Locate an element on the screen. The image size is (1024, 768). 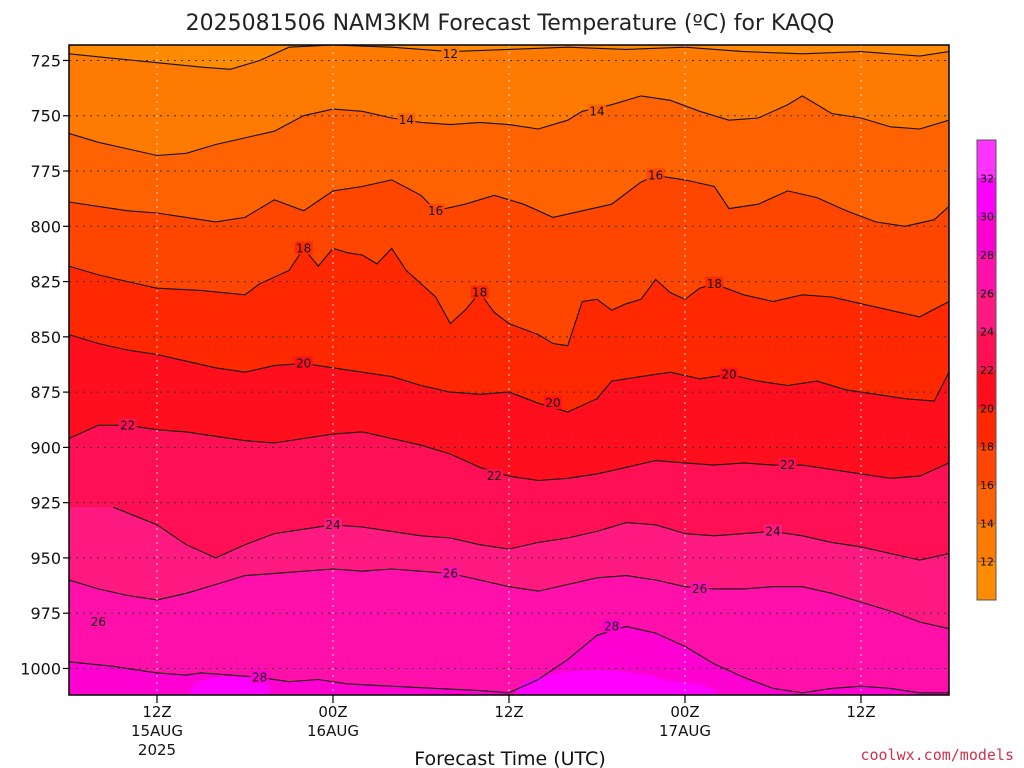
y-tick-label: 775 is located at coordinates (45, 171).